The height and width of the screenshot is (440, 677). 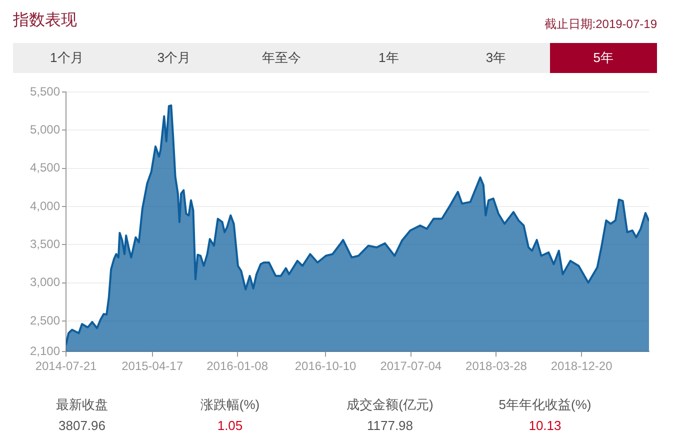 What do you see at coordinates (411, 366) in the screenshot?
I see `x-tick-label: 2017-07-04` at bounding box center [411, 366].